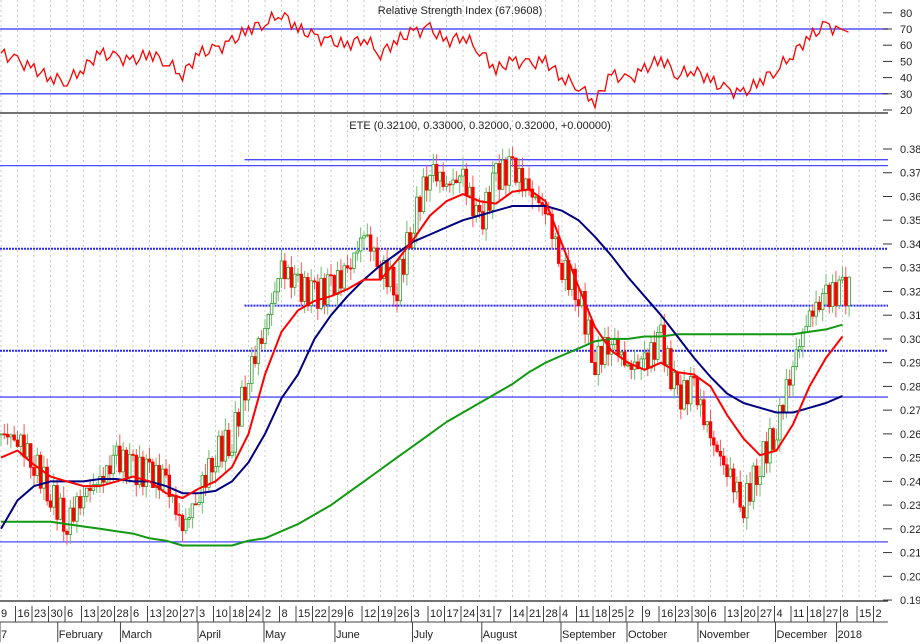 This screenshot has height=644, width=920. What do you see at coordinates (850, 635) in the screenshot?
I see `month-label: 2018` at bounding box center [850, 635].